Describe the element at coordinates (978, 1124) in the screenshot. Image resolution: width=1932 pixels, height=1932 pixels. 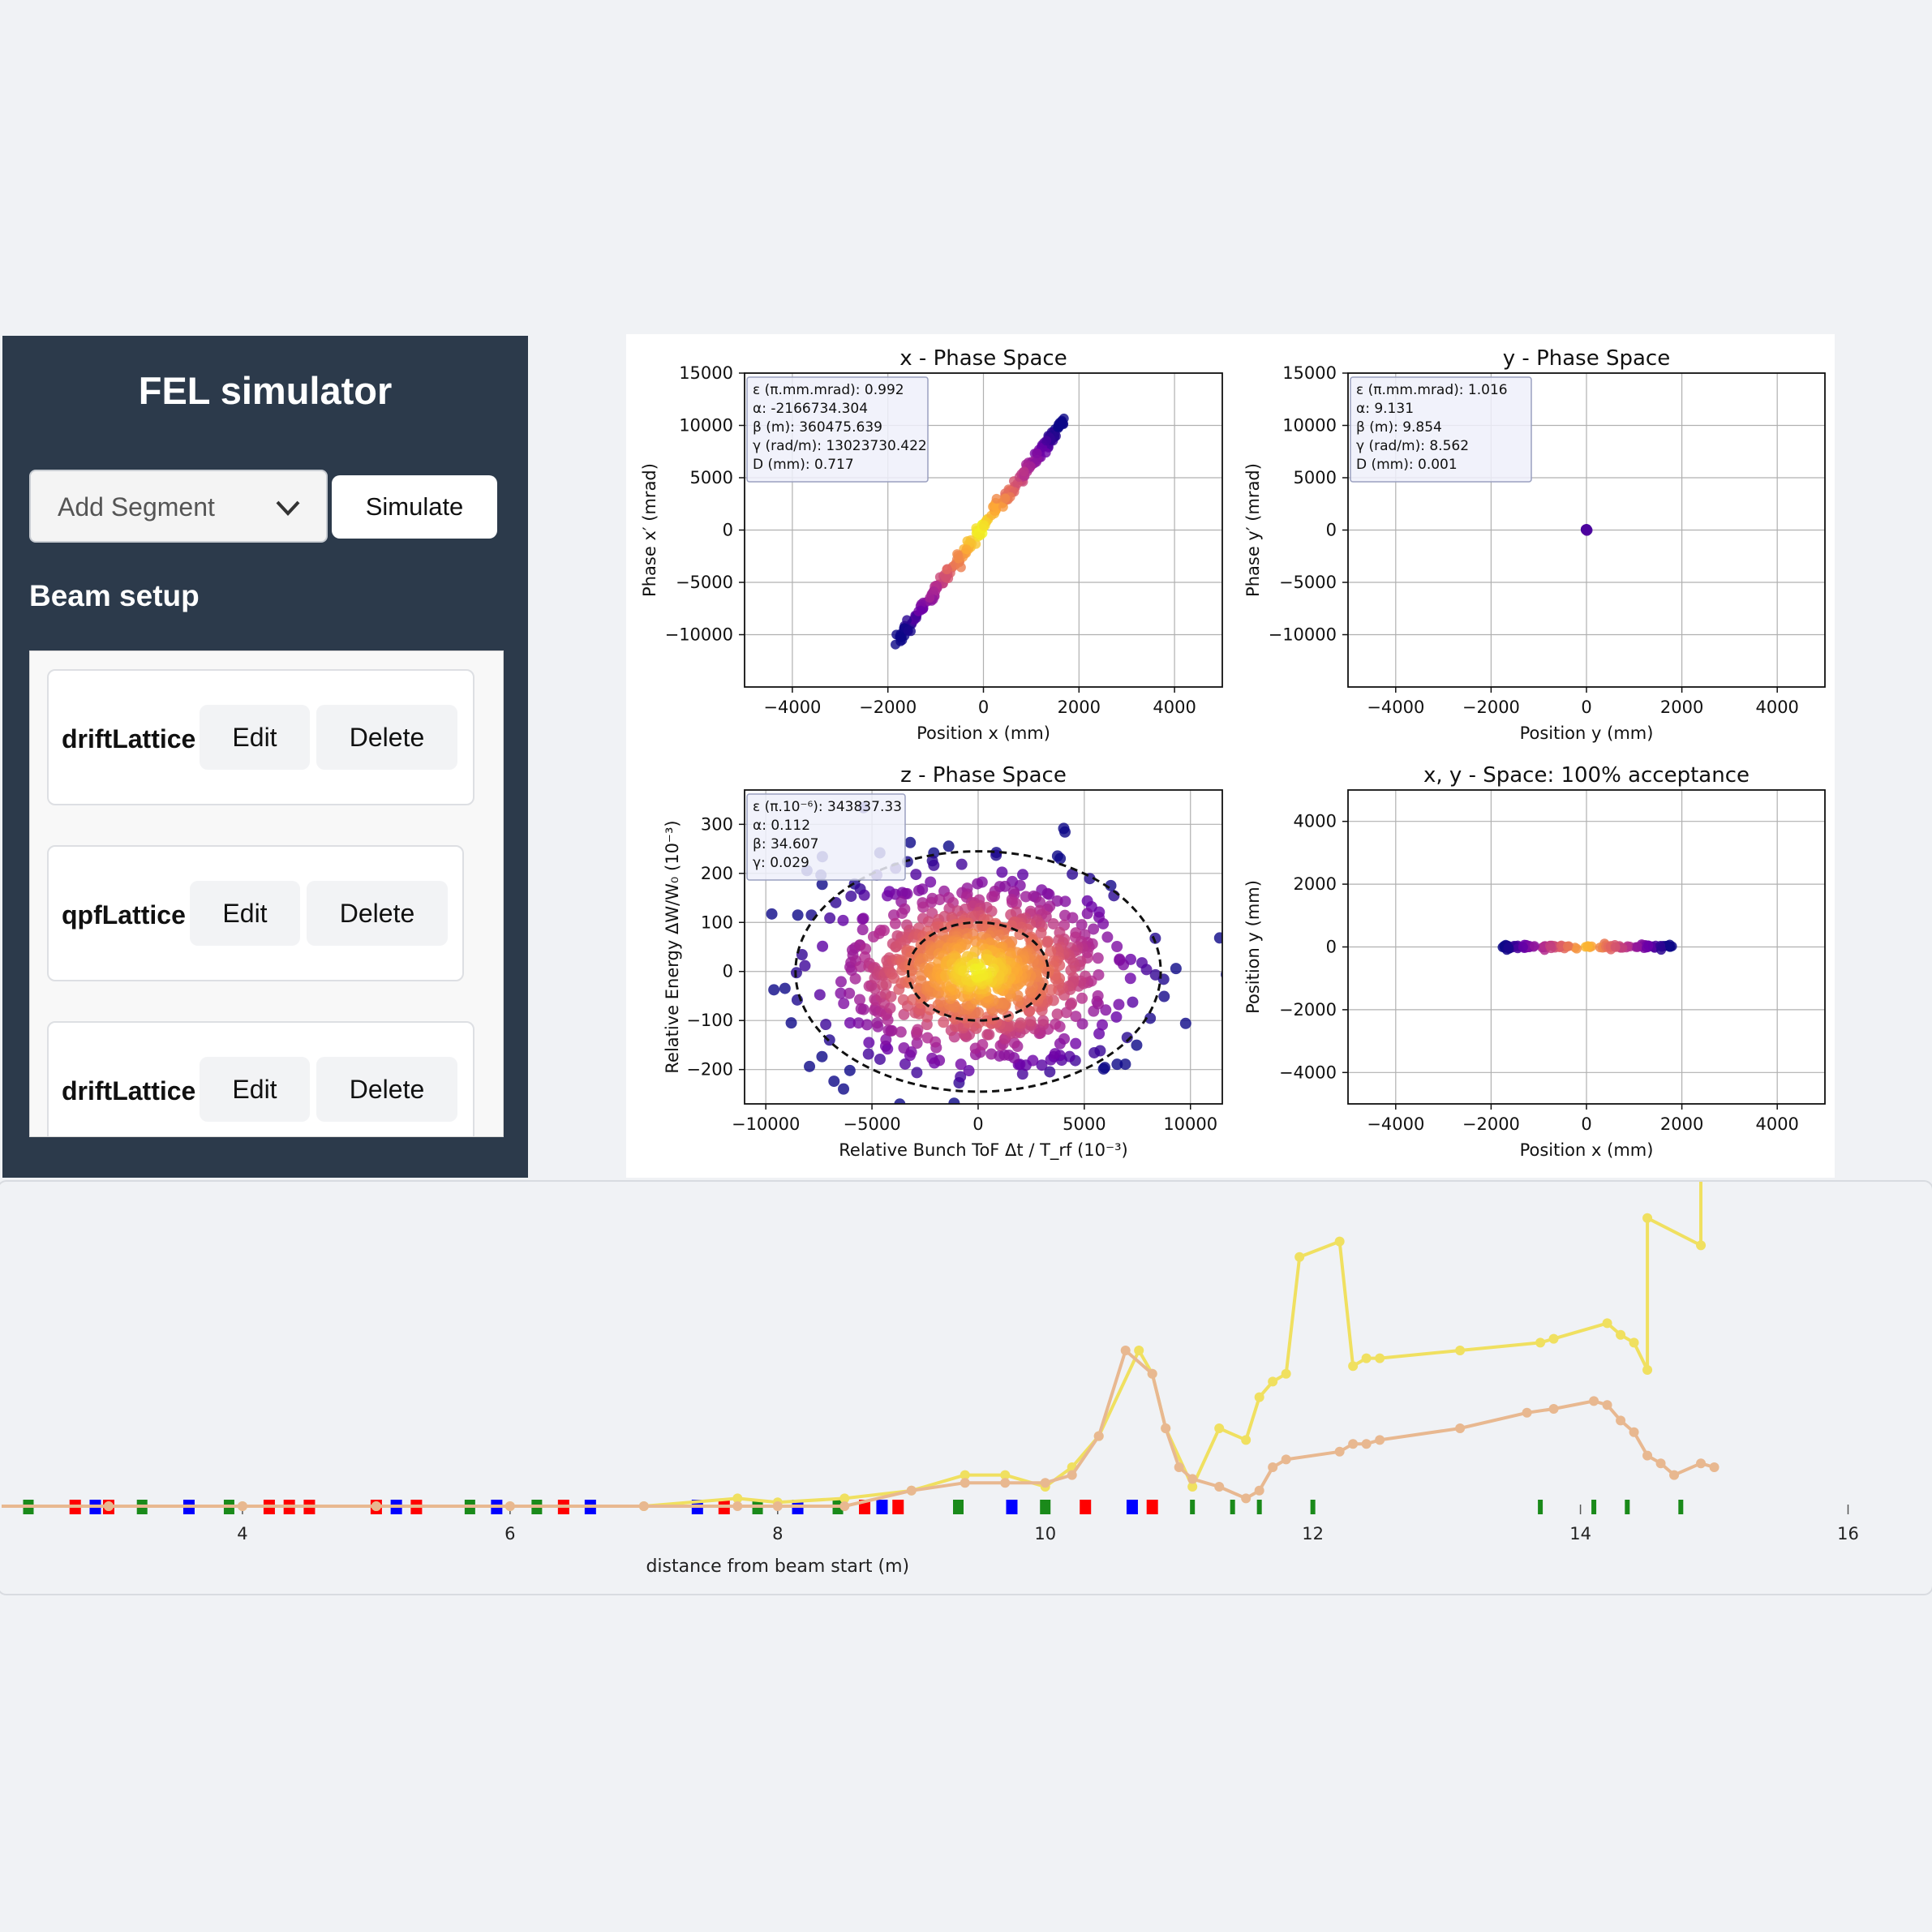
I see `x-tick-label: 0` at that location.